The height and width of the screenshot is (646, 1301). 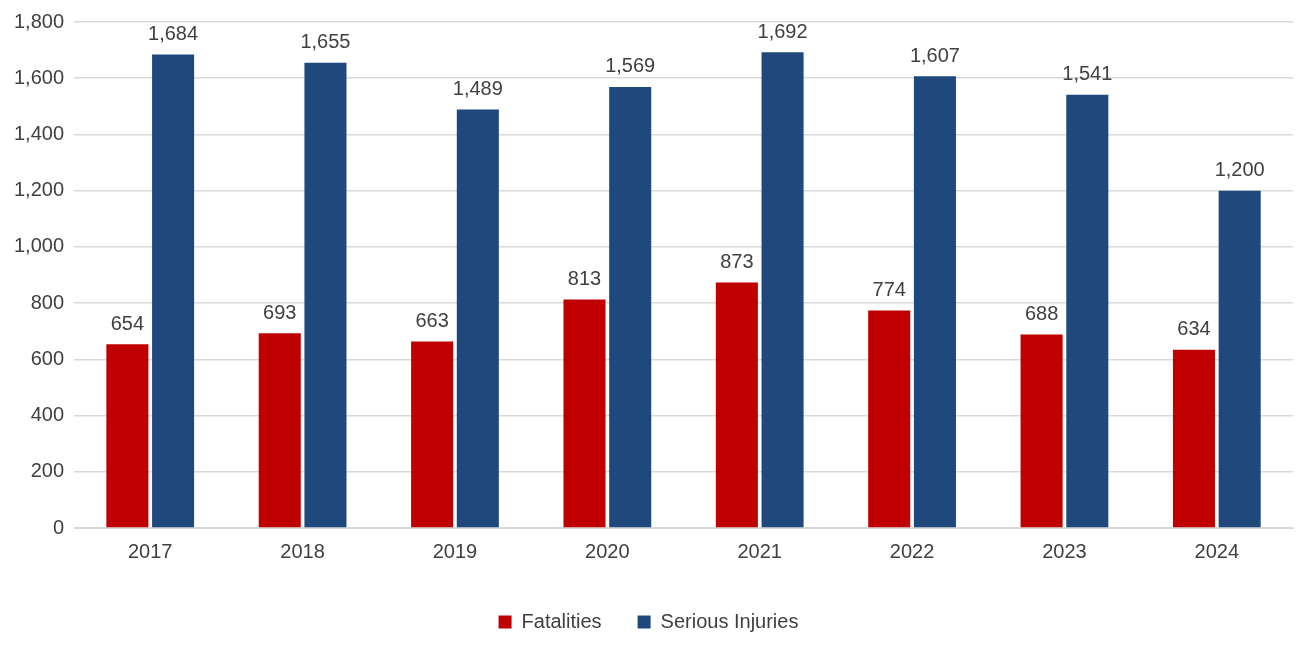 What do you see at coordinates (1087, 73) in the screenshot?
I see `data-label: 1,541` at bounding box center [1087, 73].